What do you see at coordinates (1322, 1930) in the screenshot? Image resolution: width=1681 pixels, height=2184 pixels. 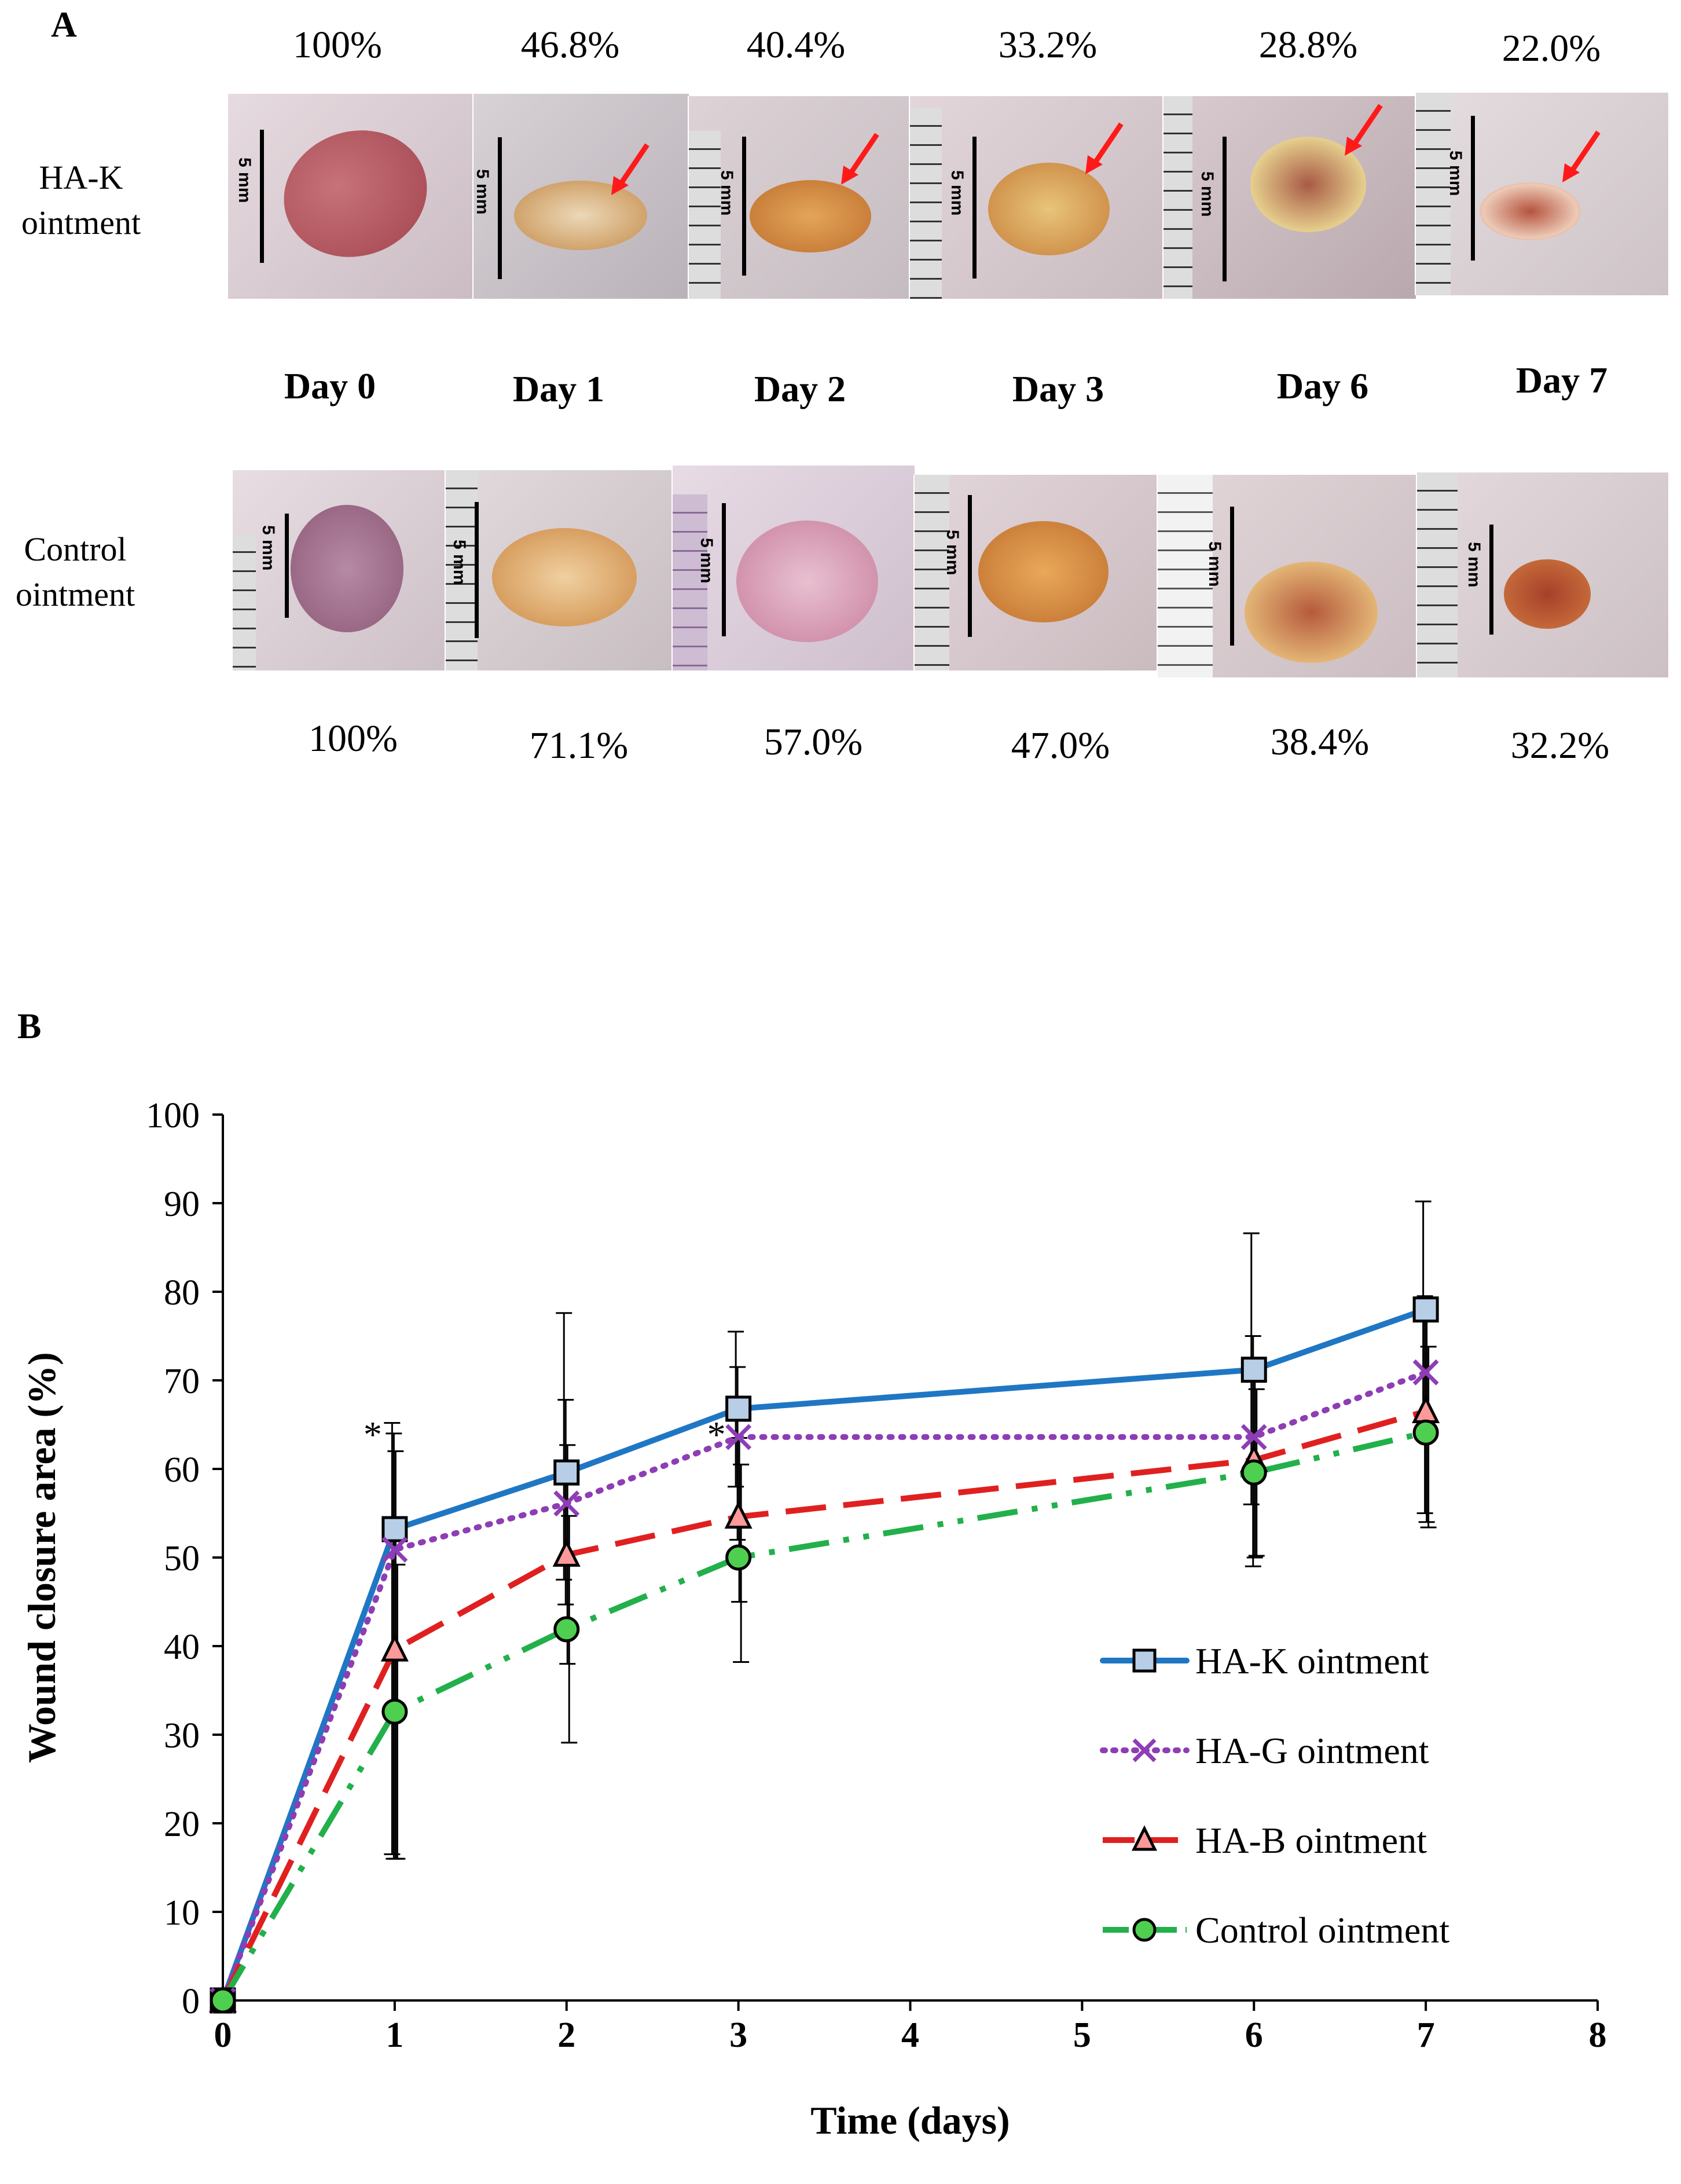 I see `legend-label: Control ointment` at bounding box center [1322, 1930].